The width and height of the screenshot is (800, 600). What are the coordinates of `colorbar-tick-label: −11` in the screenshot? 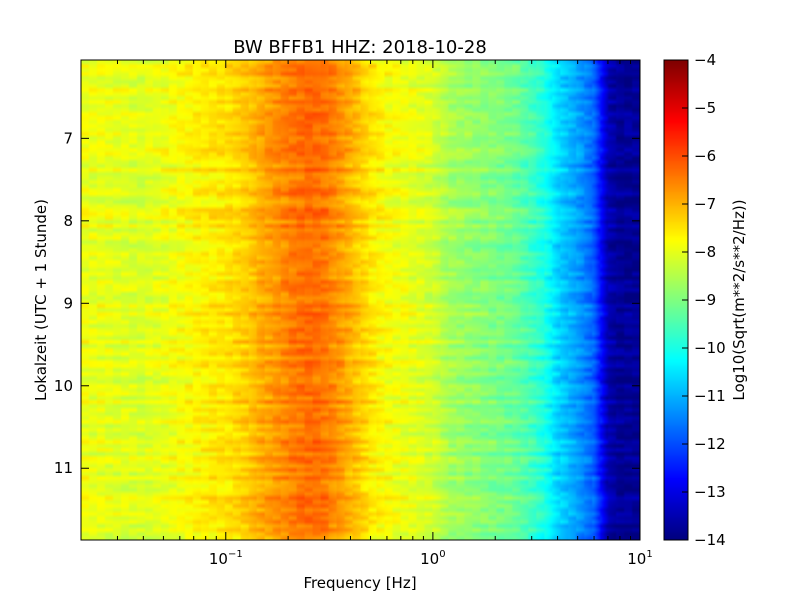 It's located at (710, 396).